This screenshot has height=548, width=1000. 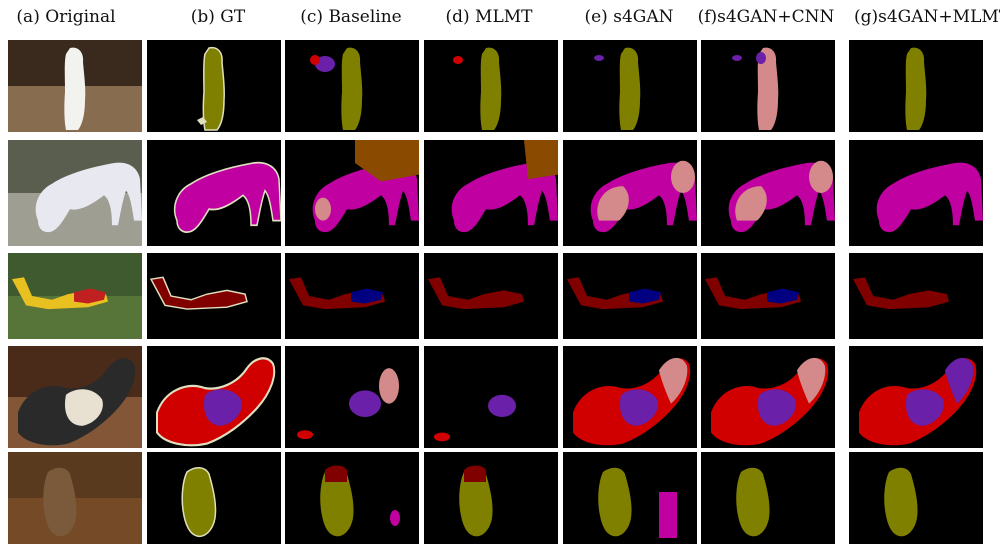 I want to click on column-header: (g)s4GAN+MLMT, so click(x=927, y=17).